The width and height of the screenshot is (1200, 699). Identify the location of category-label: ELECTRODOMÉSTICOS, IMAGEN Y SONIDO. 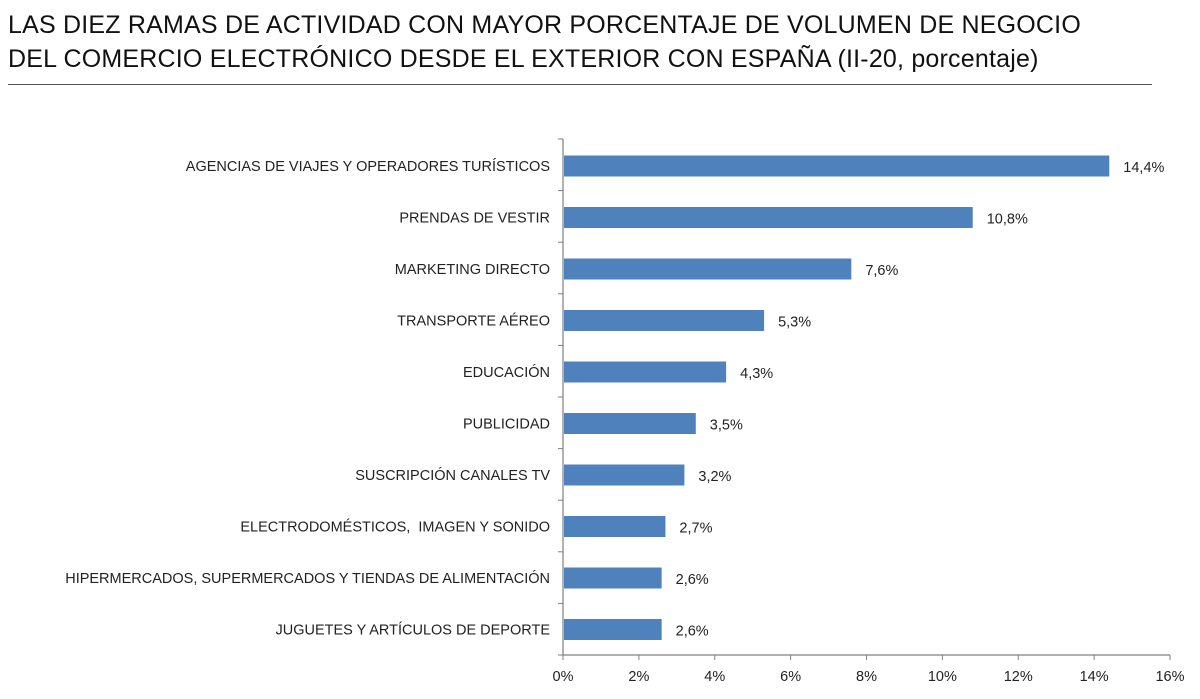
(395, 527).